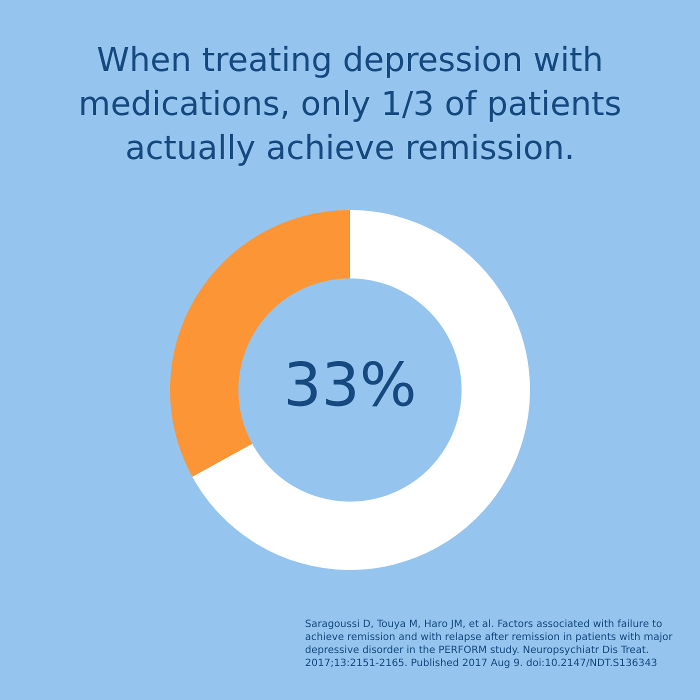 The image size is (700, 700). I want to click on chart-title: When treating depression with medications, only 1/3 of patients actually achieve remission., so click(350, 104).